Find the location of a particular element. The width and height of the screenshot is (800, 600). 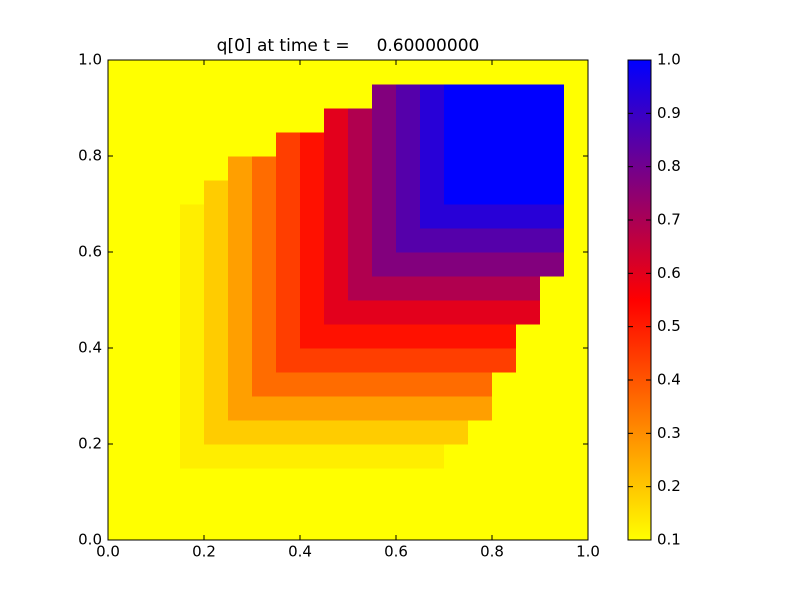

x-tick-label: 0.4 is located at coordinates (300, 552).